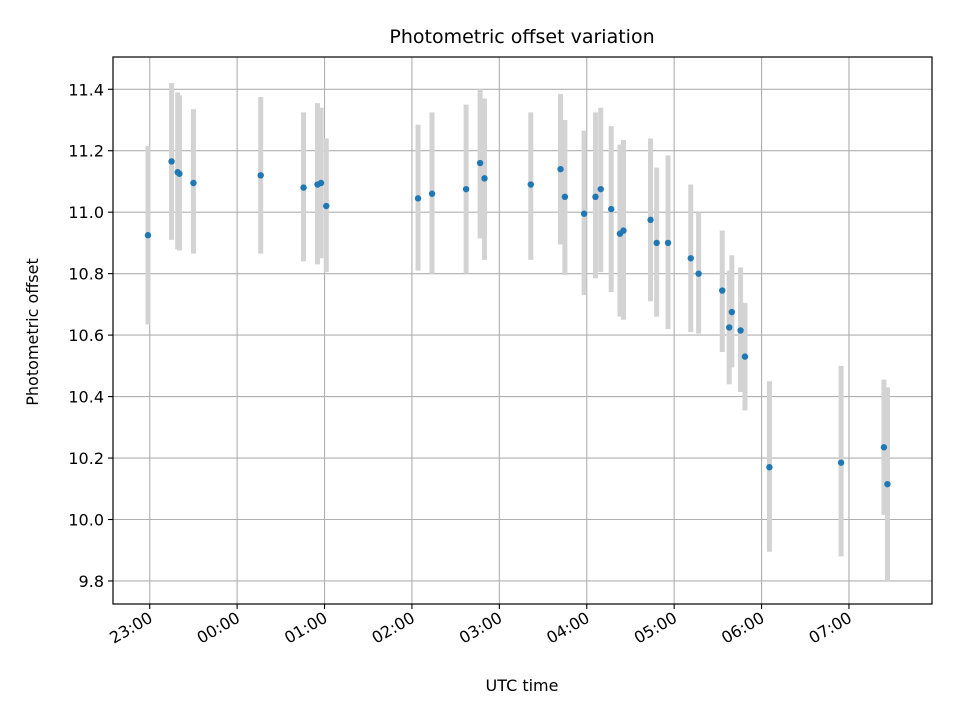  Describe the element at coordinates (86, 458) in the screenshot. I see `y-tick-label: 10.2` at that location.